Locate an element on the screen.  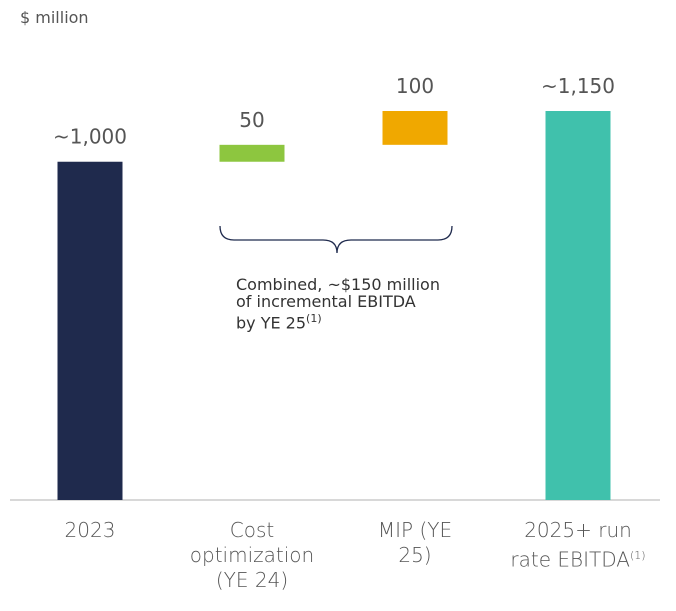
annotation-text: by YE 25 is located at coordinates (271, 323).